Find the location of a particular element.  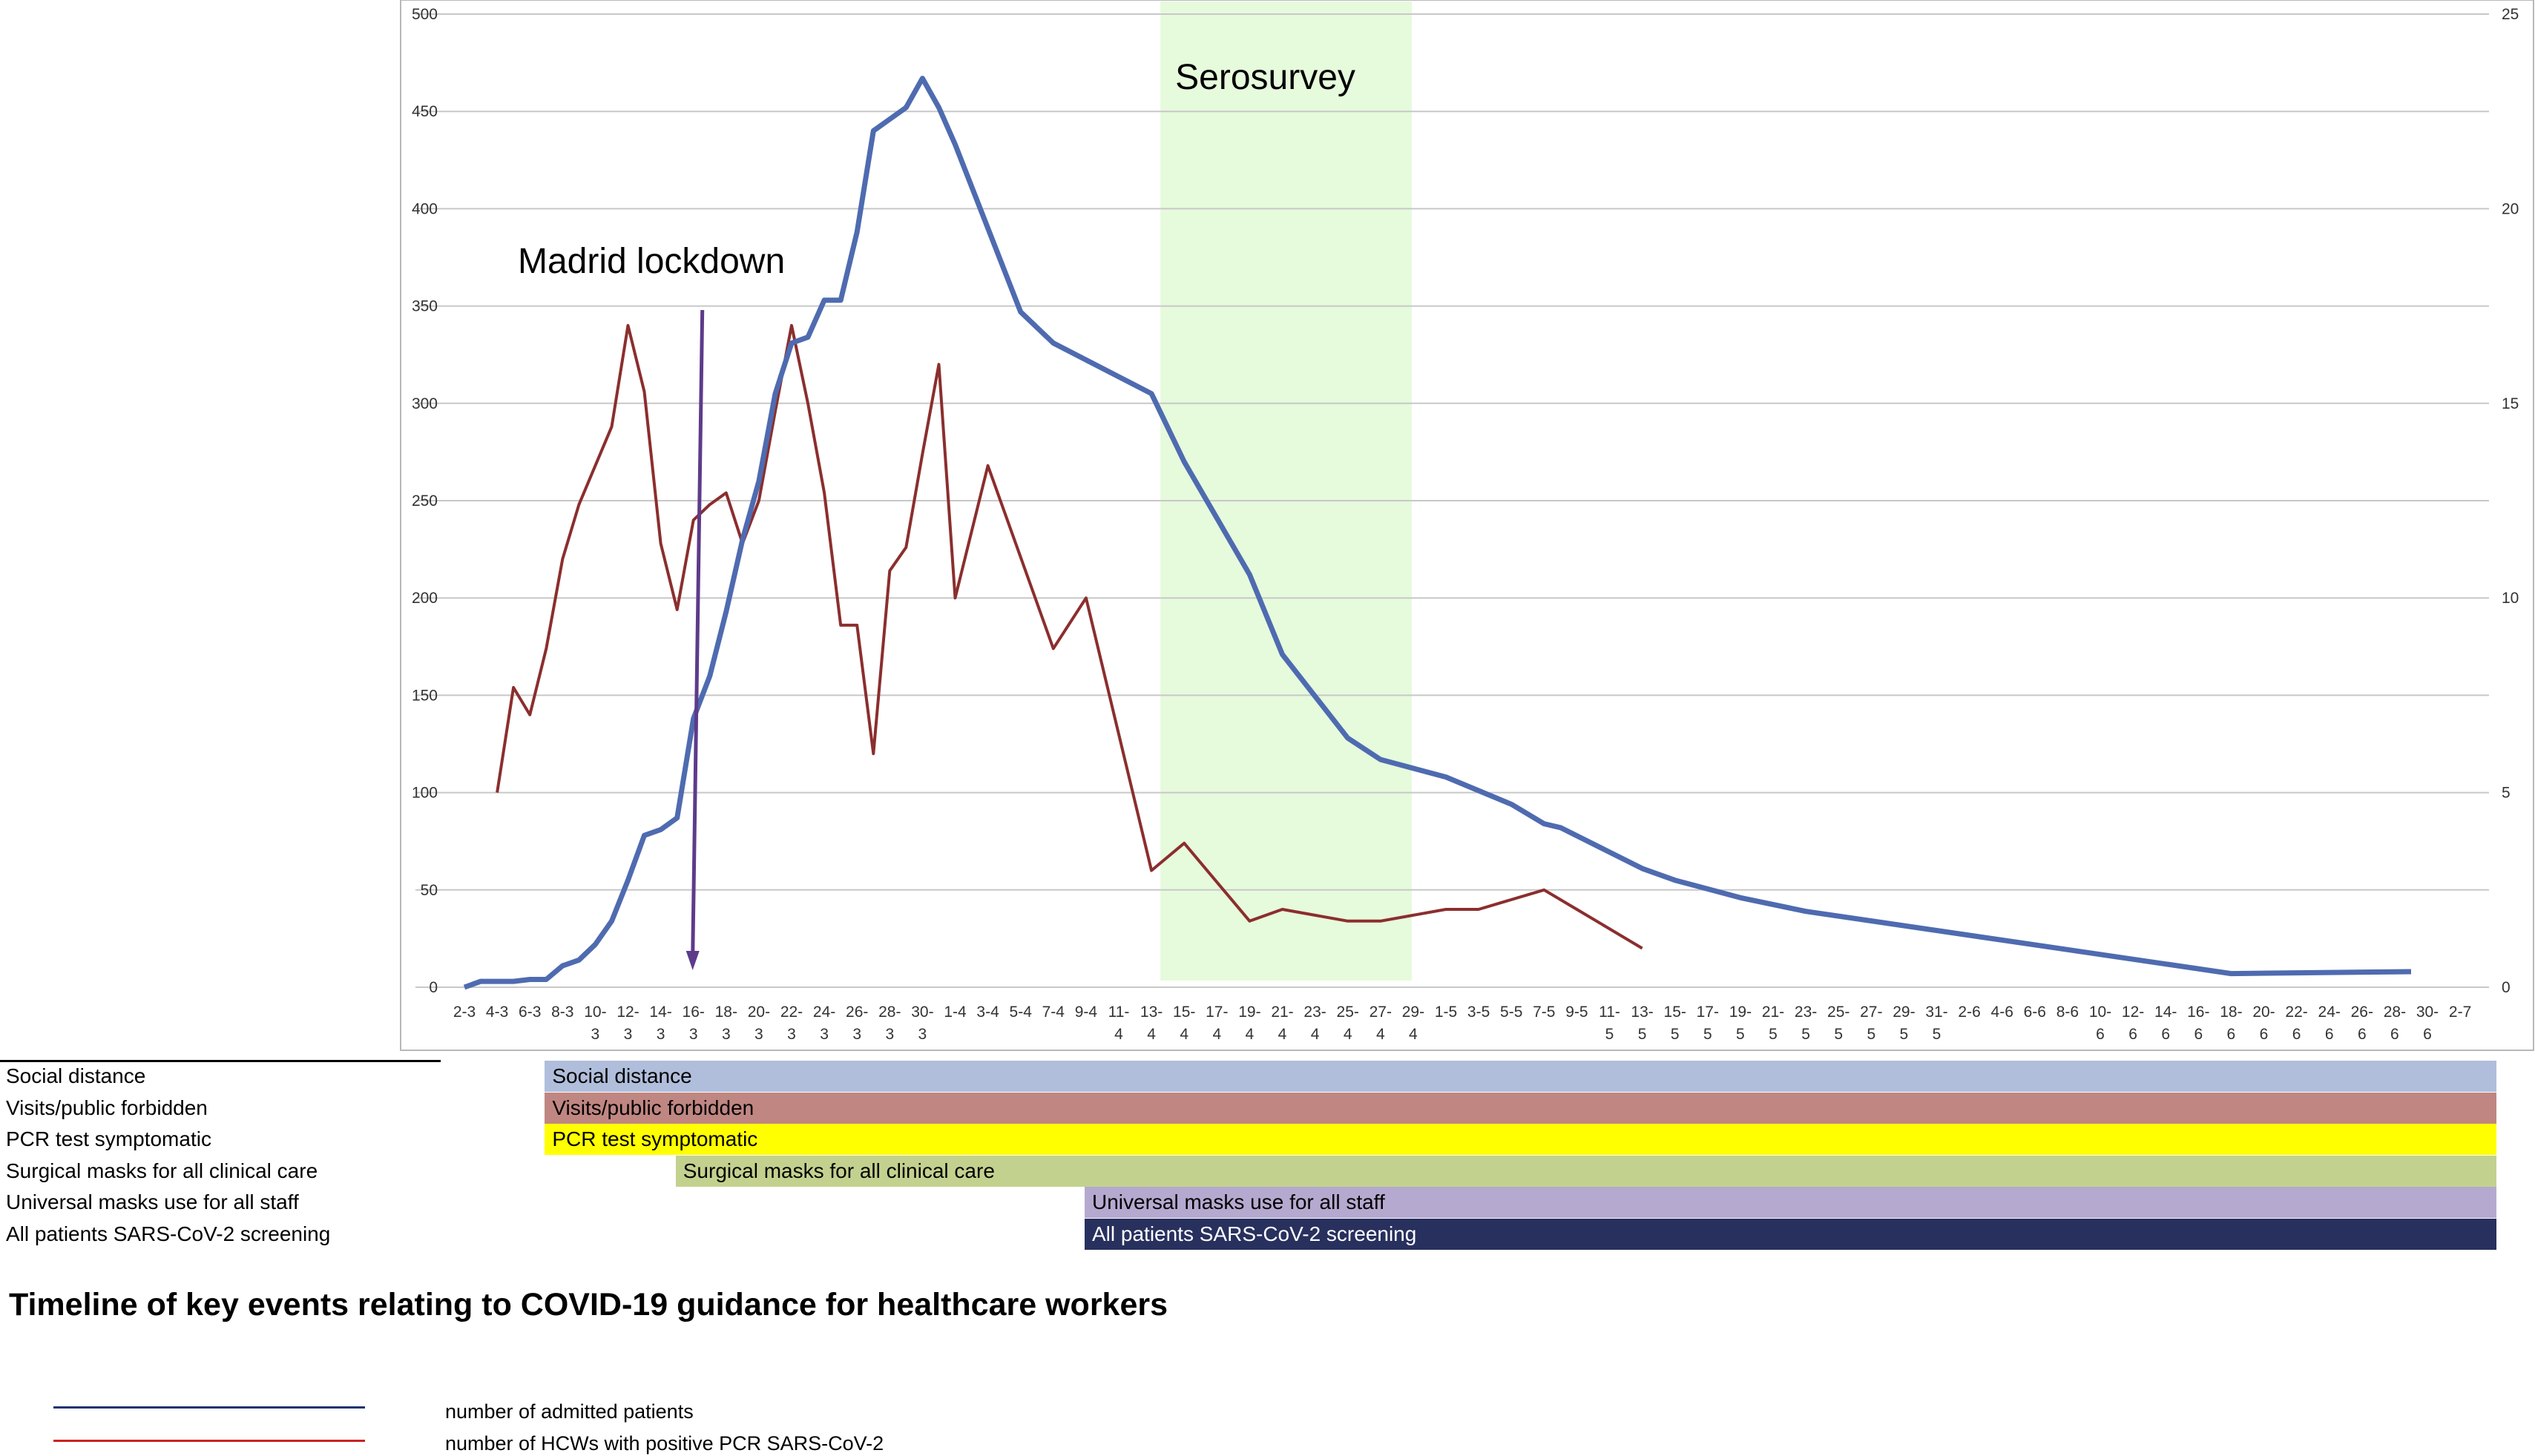

x-axis-tick-label: 26-3 is located at coordinates (857, 1024).